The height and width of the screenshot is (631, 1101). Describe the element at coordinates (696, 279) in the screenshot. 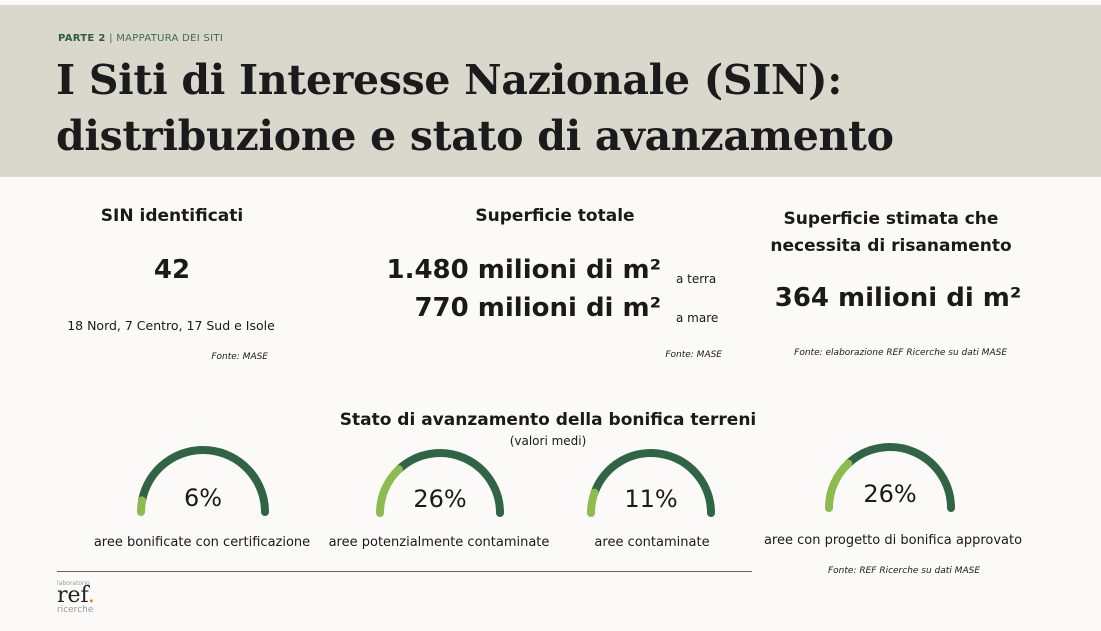

I see `surface-land-label: a terra` at that location.